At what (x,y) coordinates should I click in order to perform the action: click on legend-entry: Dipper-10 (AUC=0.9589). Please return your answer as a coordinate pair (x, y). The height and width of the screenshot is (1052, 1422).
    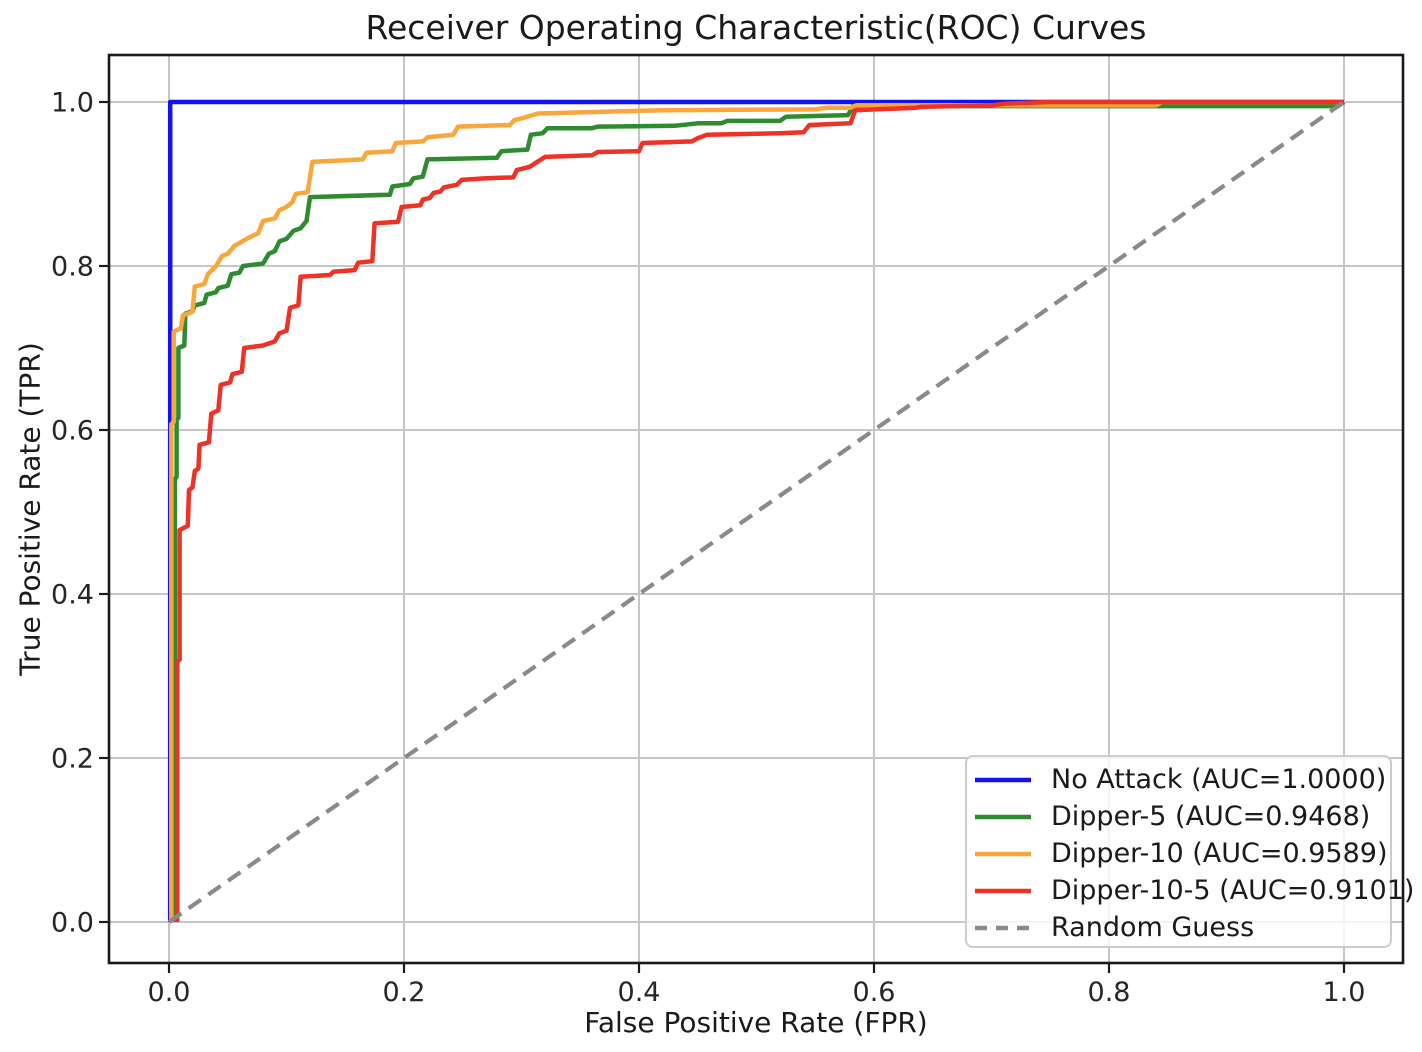
    Looking at the image, I should click on (1178, 853).